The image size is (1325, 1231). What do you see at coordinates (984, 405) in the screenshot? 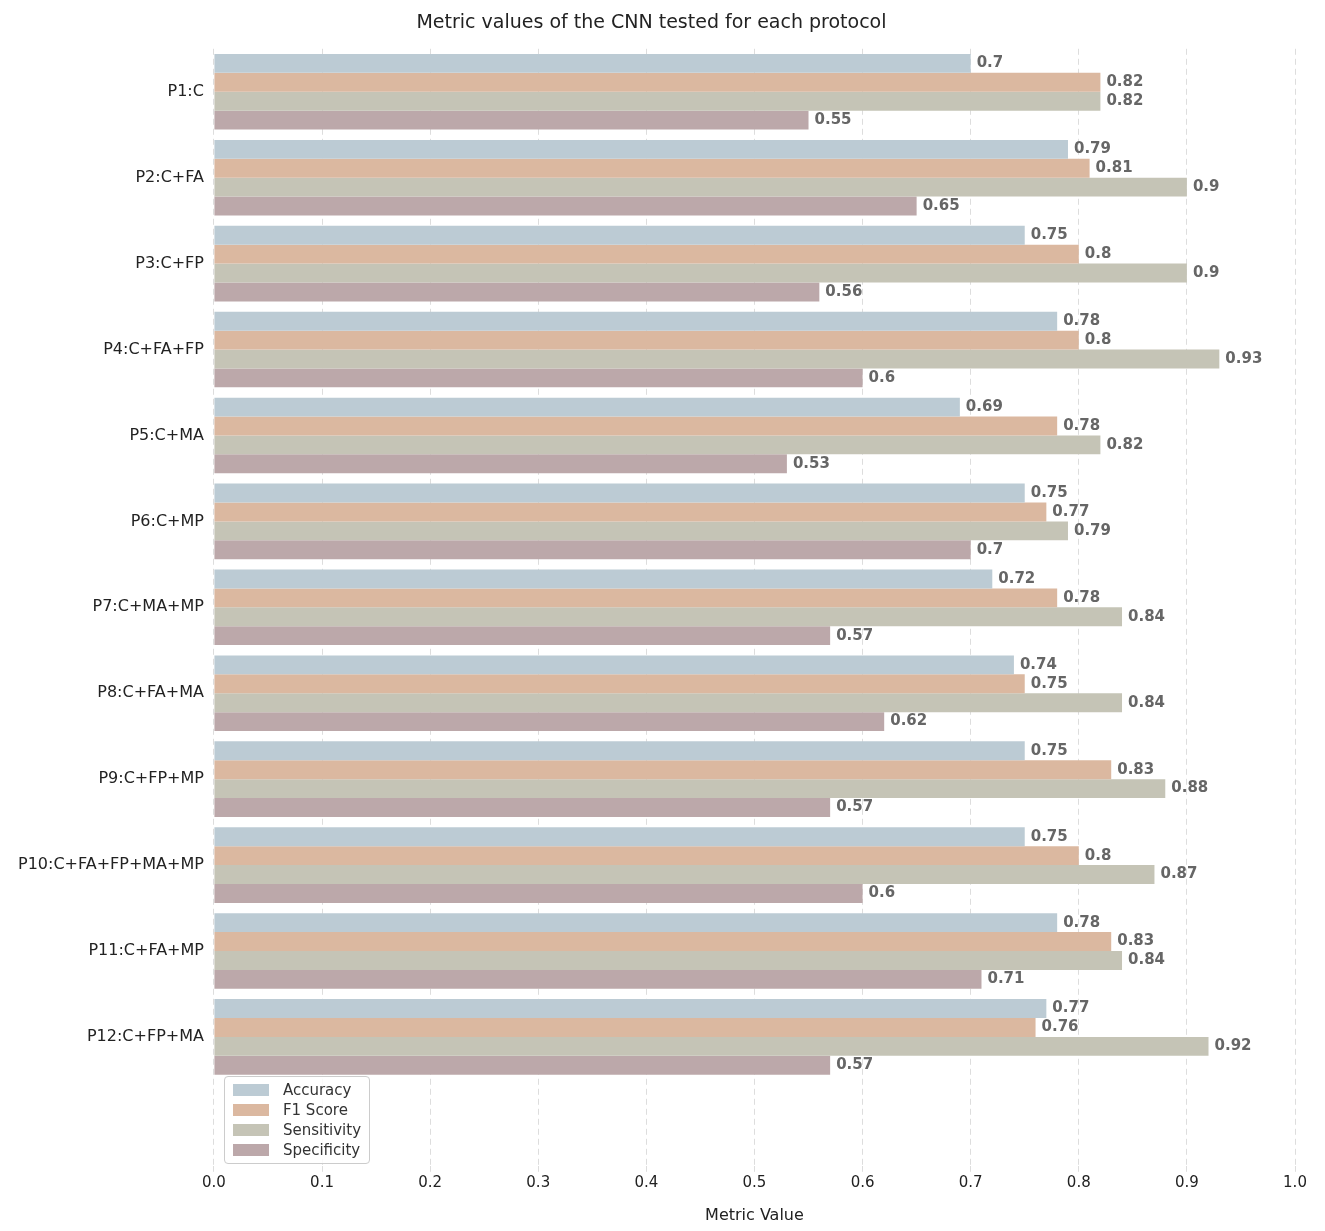
I see `data-label: 0.69` at bounding box center [984, 405].